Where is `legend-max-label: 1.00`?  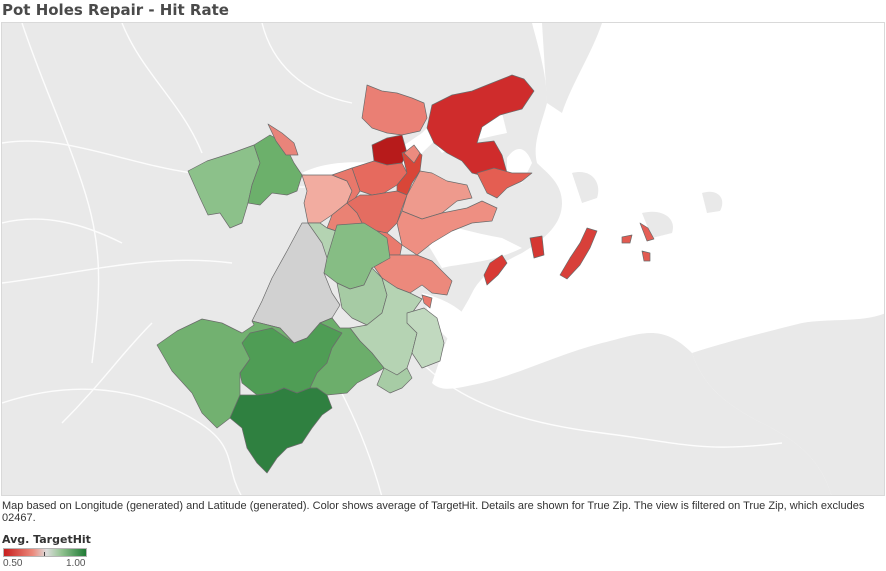 legend-max-label: 1.00 is located at coordinates (76, 563).